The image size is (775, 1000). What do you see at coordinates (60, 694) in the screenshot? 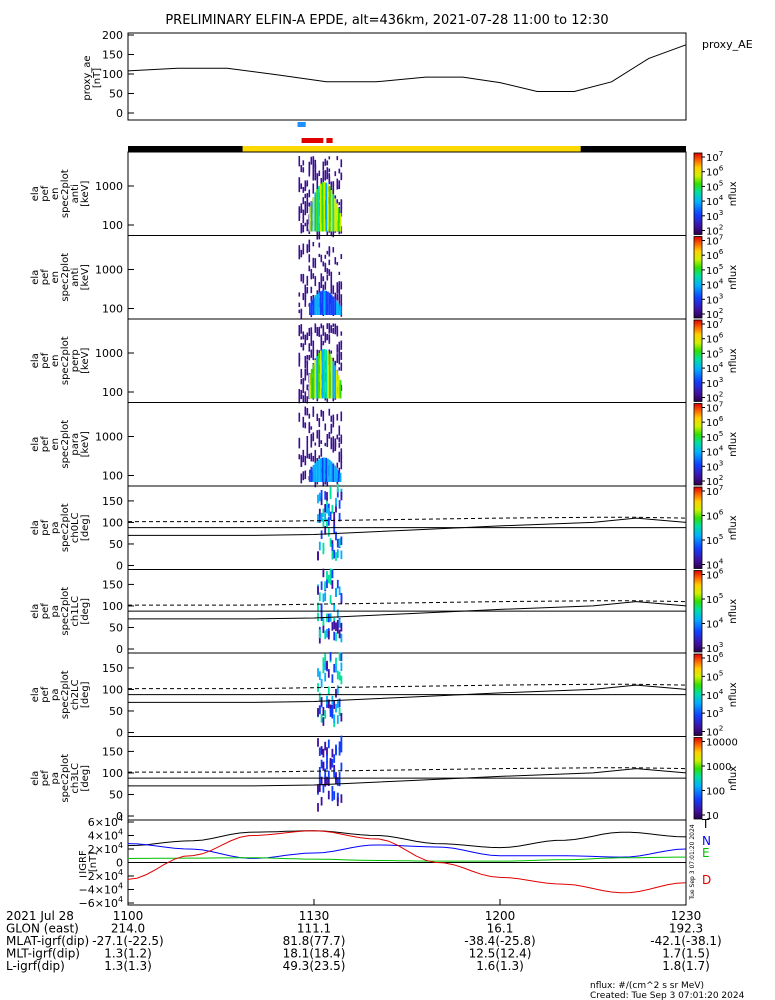
I see `pitch-ylabel: ela pef pa spec2plot ch2LC [deg]` at bounding box center [60, 694].